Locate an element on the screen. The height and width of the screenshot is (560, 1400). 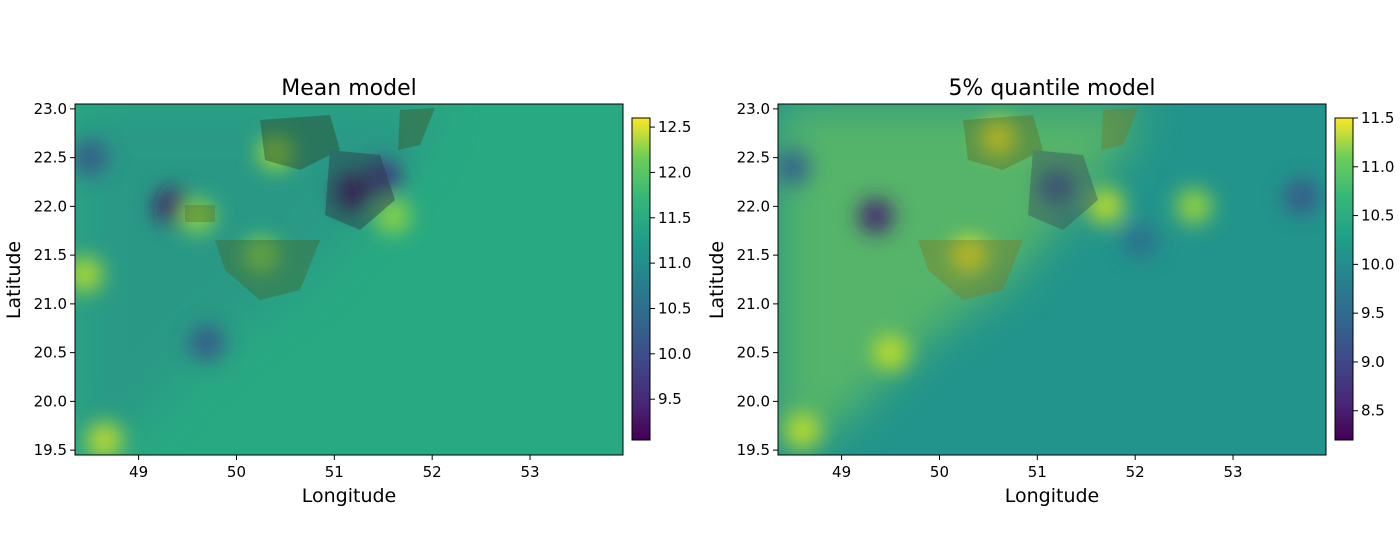
colorbar: 9.5 10.0 10.5 11.0 11.5 12.0 12.5 is located at coordinates (661, 279).